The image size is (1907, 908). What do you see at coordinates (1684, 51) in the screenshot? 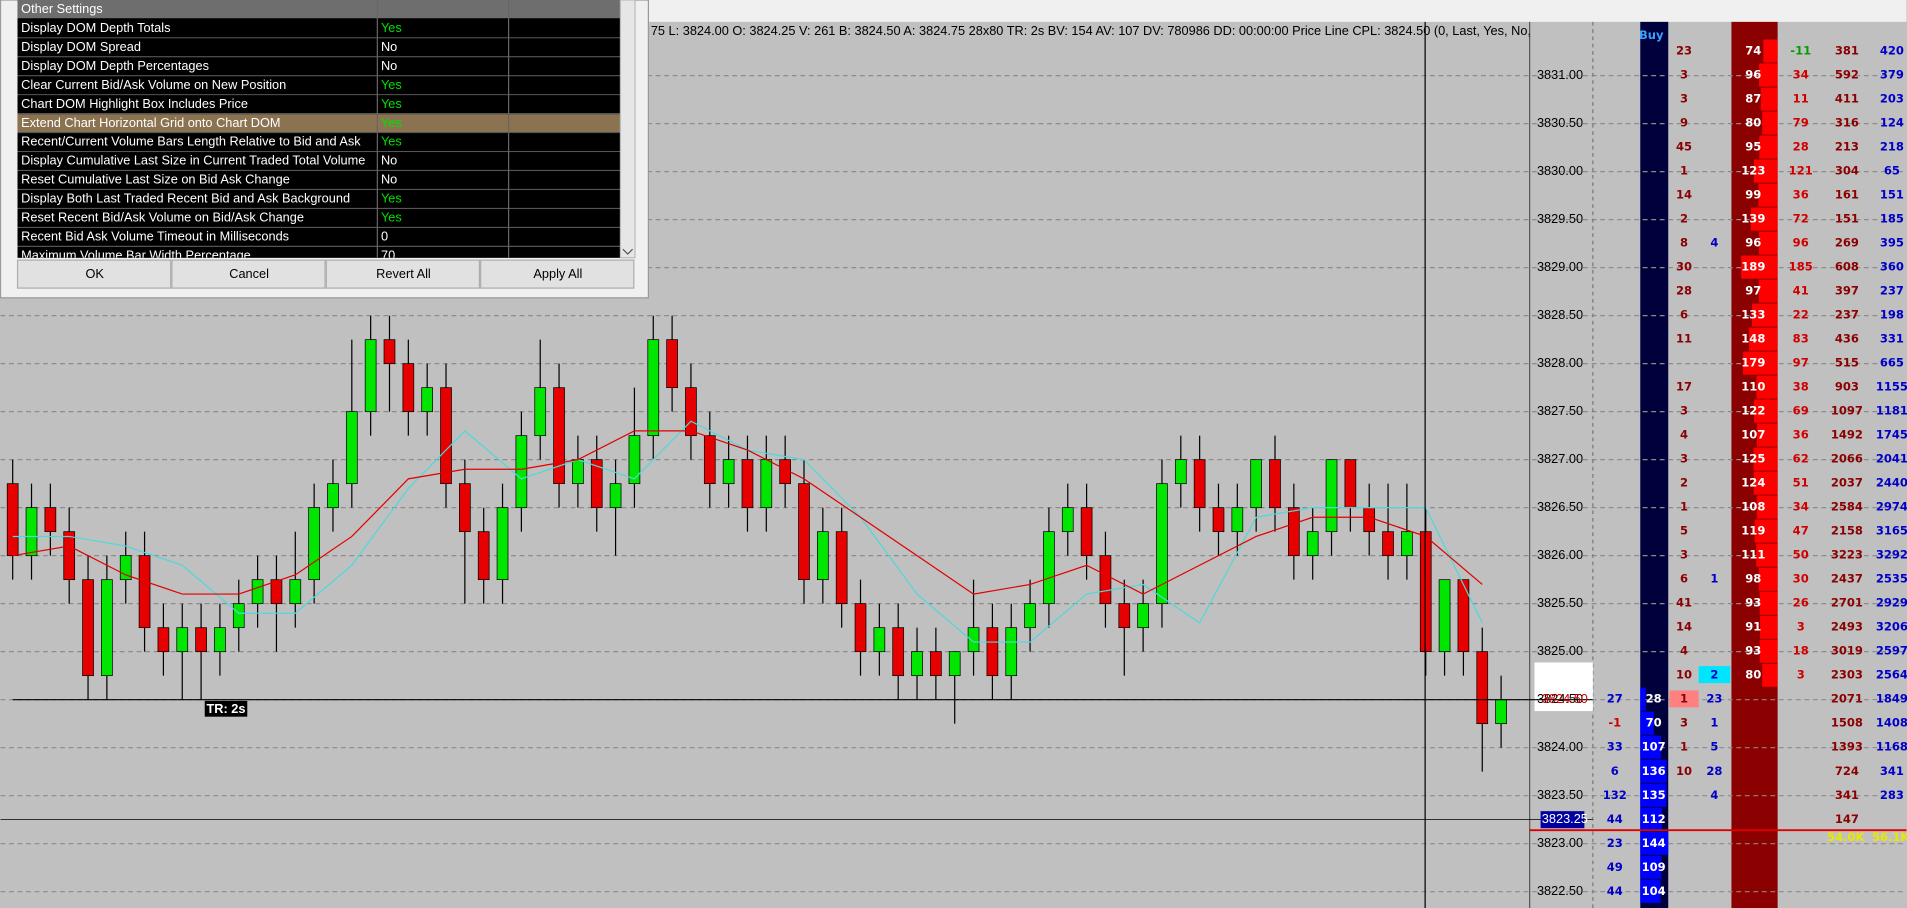
I see `dom-cell: 23` at bounding box center [1684, 51].